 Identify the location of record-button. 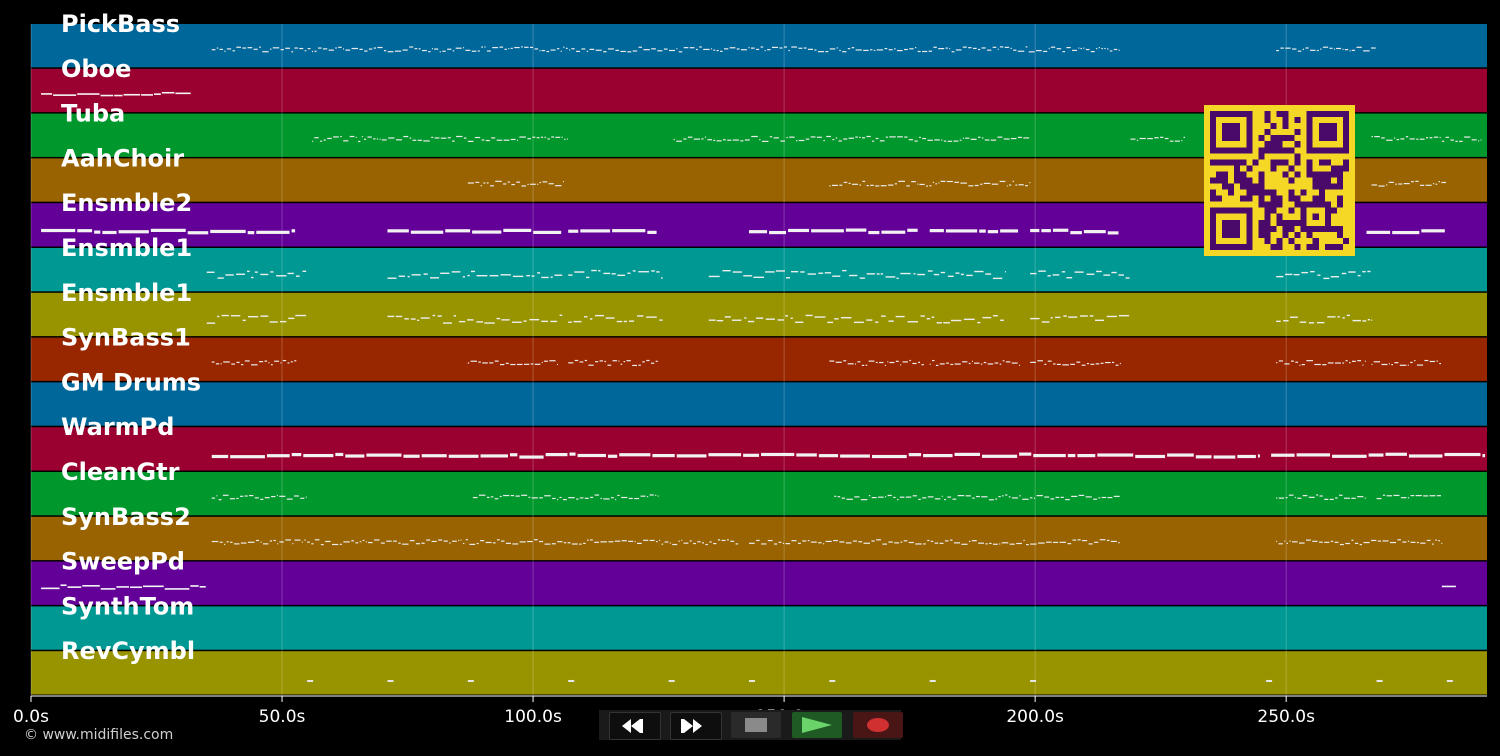
(878, 725).